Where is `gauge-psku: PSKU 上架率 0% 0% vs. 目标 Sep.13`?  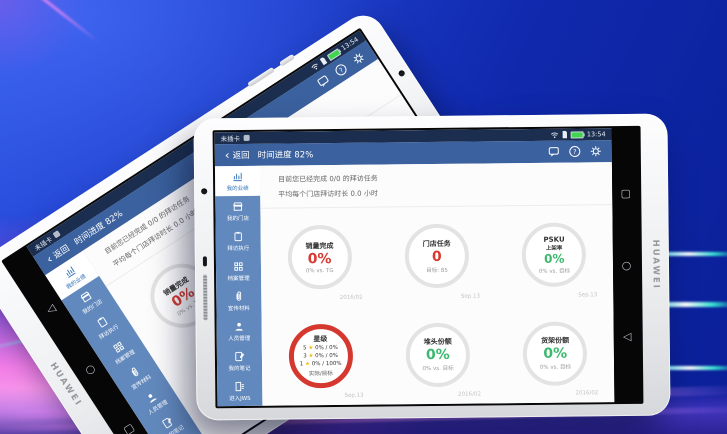 gauge-psku: PSKU 上架率 0% 0% vs. 目标 Sep.13 is located at coordinates (554, 255).